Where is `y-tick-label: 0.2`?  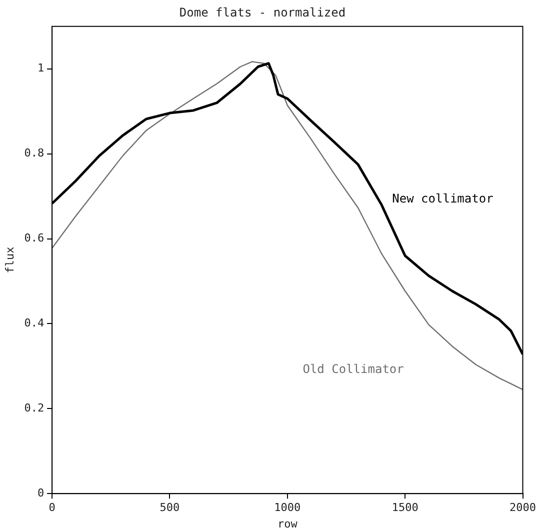
y-tick-label: 0.2 is located at coordinates (34, 408).